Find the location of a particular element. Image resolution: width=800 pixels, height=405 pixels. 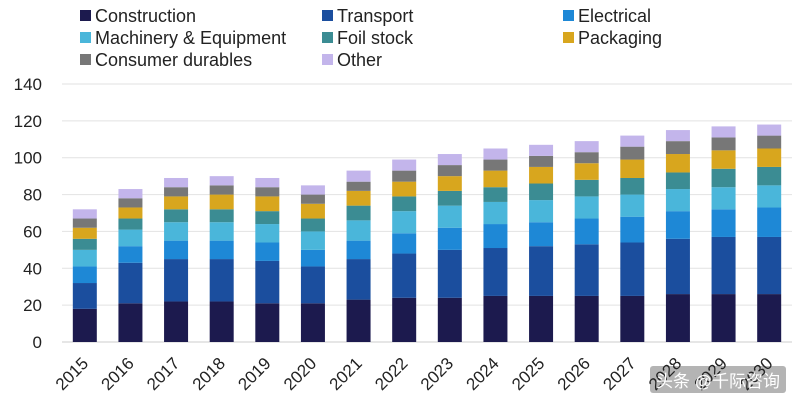

x-tick-label: 2017 is located at coordinates (163, 374).